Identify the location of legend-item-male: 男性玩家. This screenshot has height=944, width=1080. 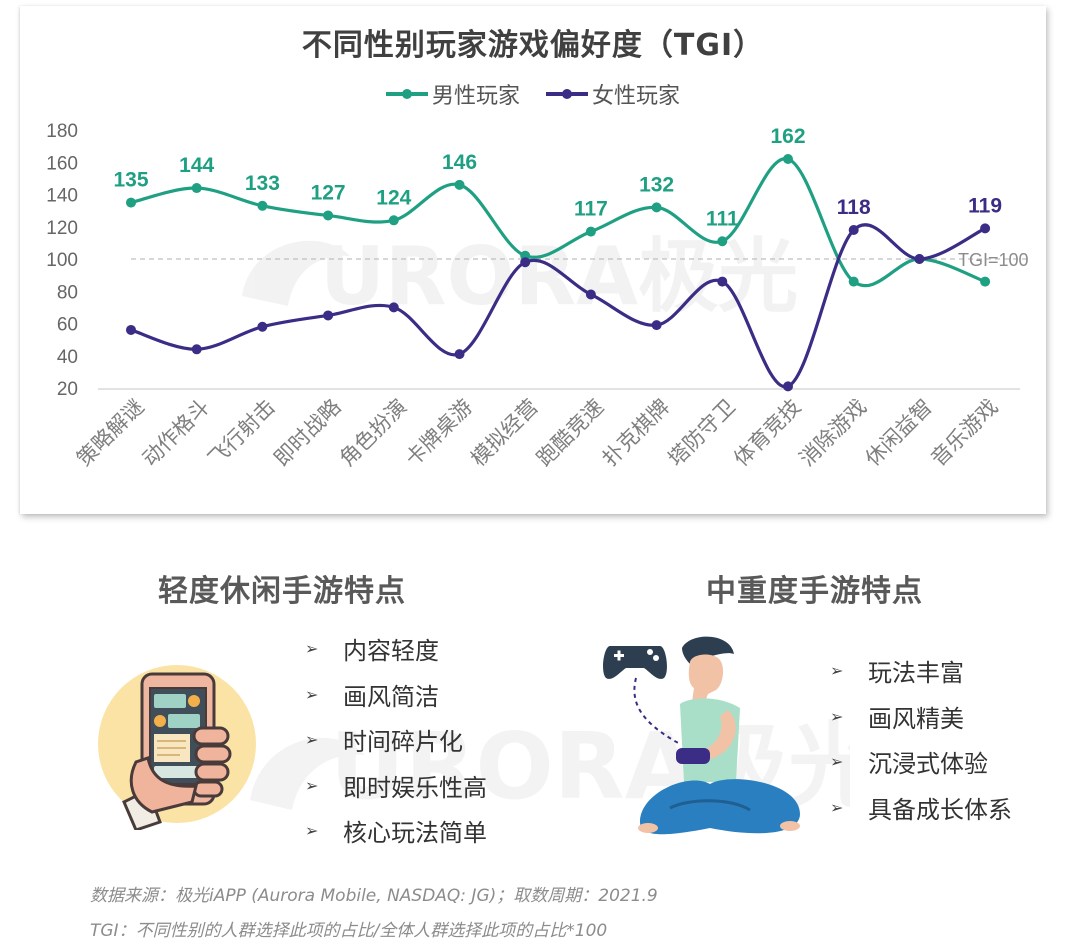
(452, 94).